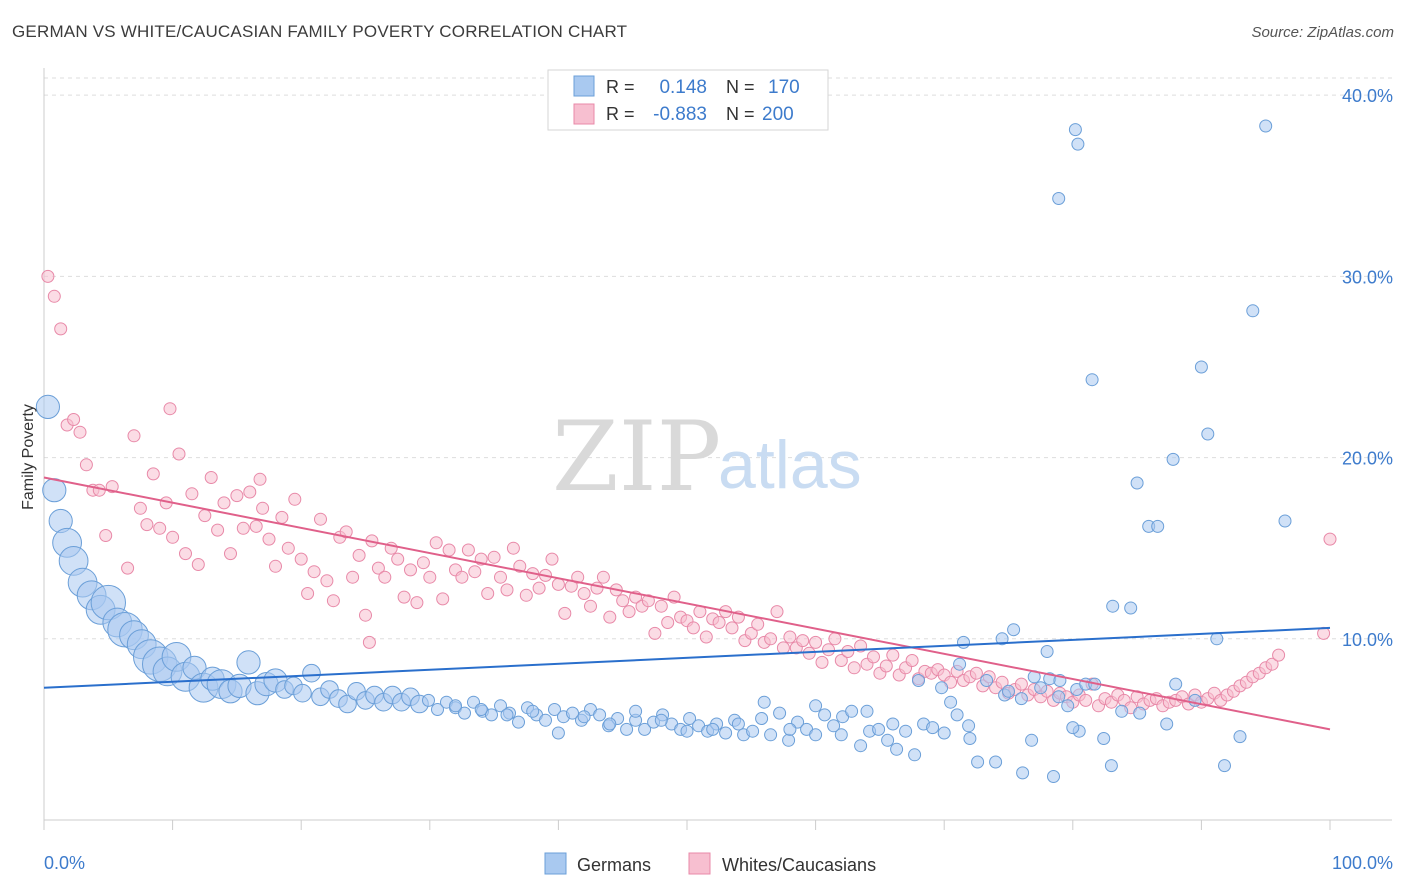  Describe the element at coordinates (64, 863) in the screenshot. I see `x-tick-label-0: 0.0%` at that location.